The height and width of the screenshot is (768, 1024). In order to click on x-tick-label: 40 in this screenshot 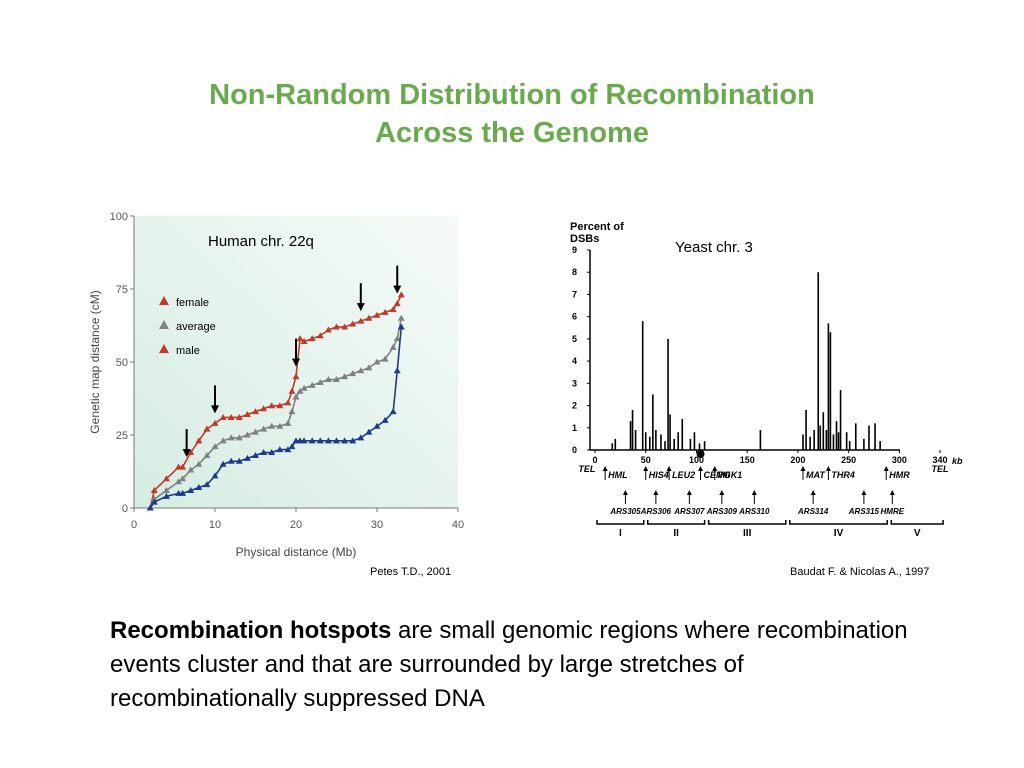, I will do `click(458, 525)`.